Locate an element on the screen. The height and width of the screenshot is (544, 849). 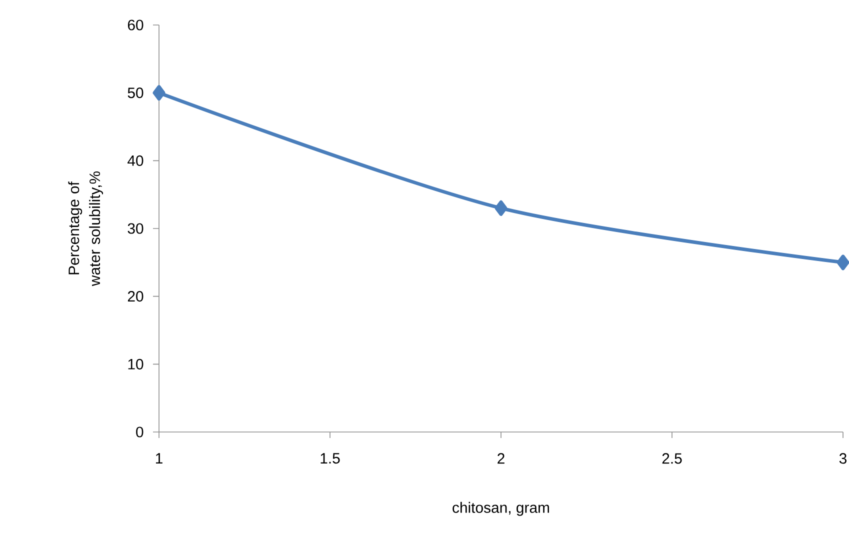
y-tick-label: 10 is located at coordinates (136, 364).